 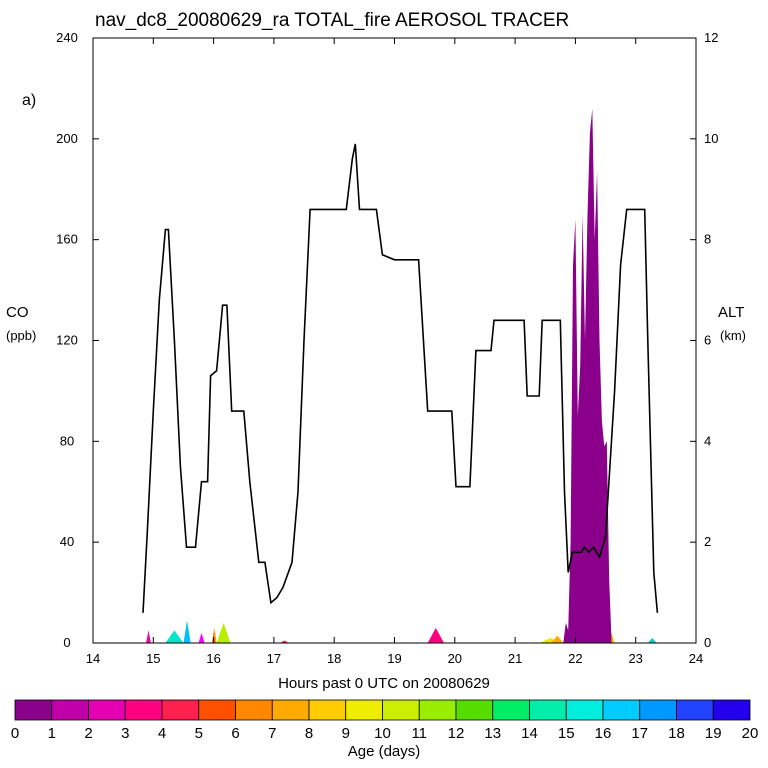 What do you see at coordinates (67, 138) in the screenshot?
I see `y-left-tick-label: 200` at bounding box center [67, 138].